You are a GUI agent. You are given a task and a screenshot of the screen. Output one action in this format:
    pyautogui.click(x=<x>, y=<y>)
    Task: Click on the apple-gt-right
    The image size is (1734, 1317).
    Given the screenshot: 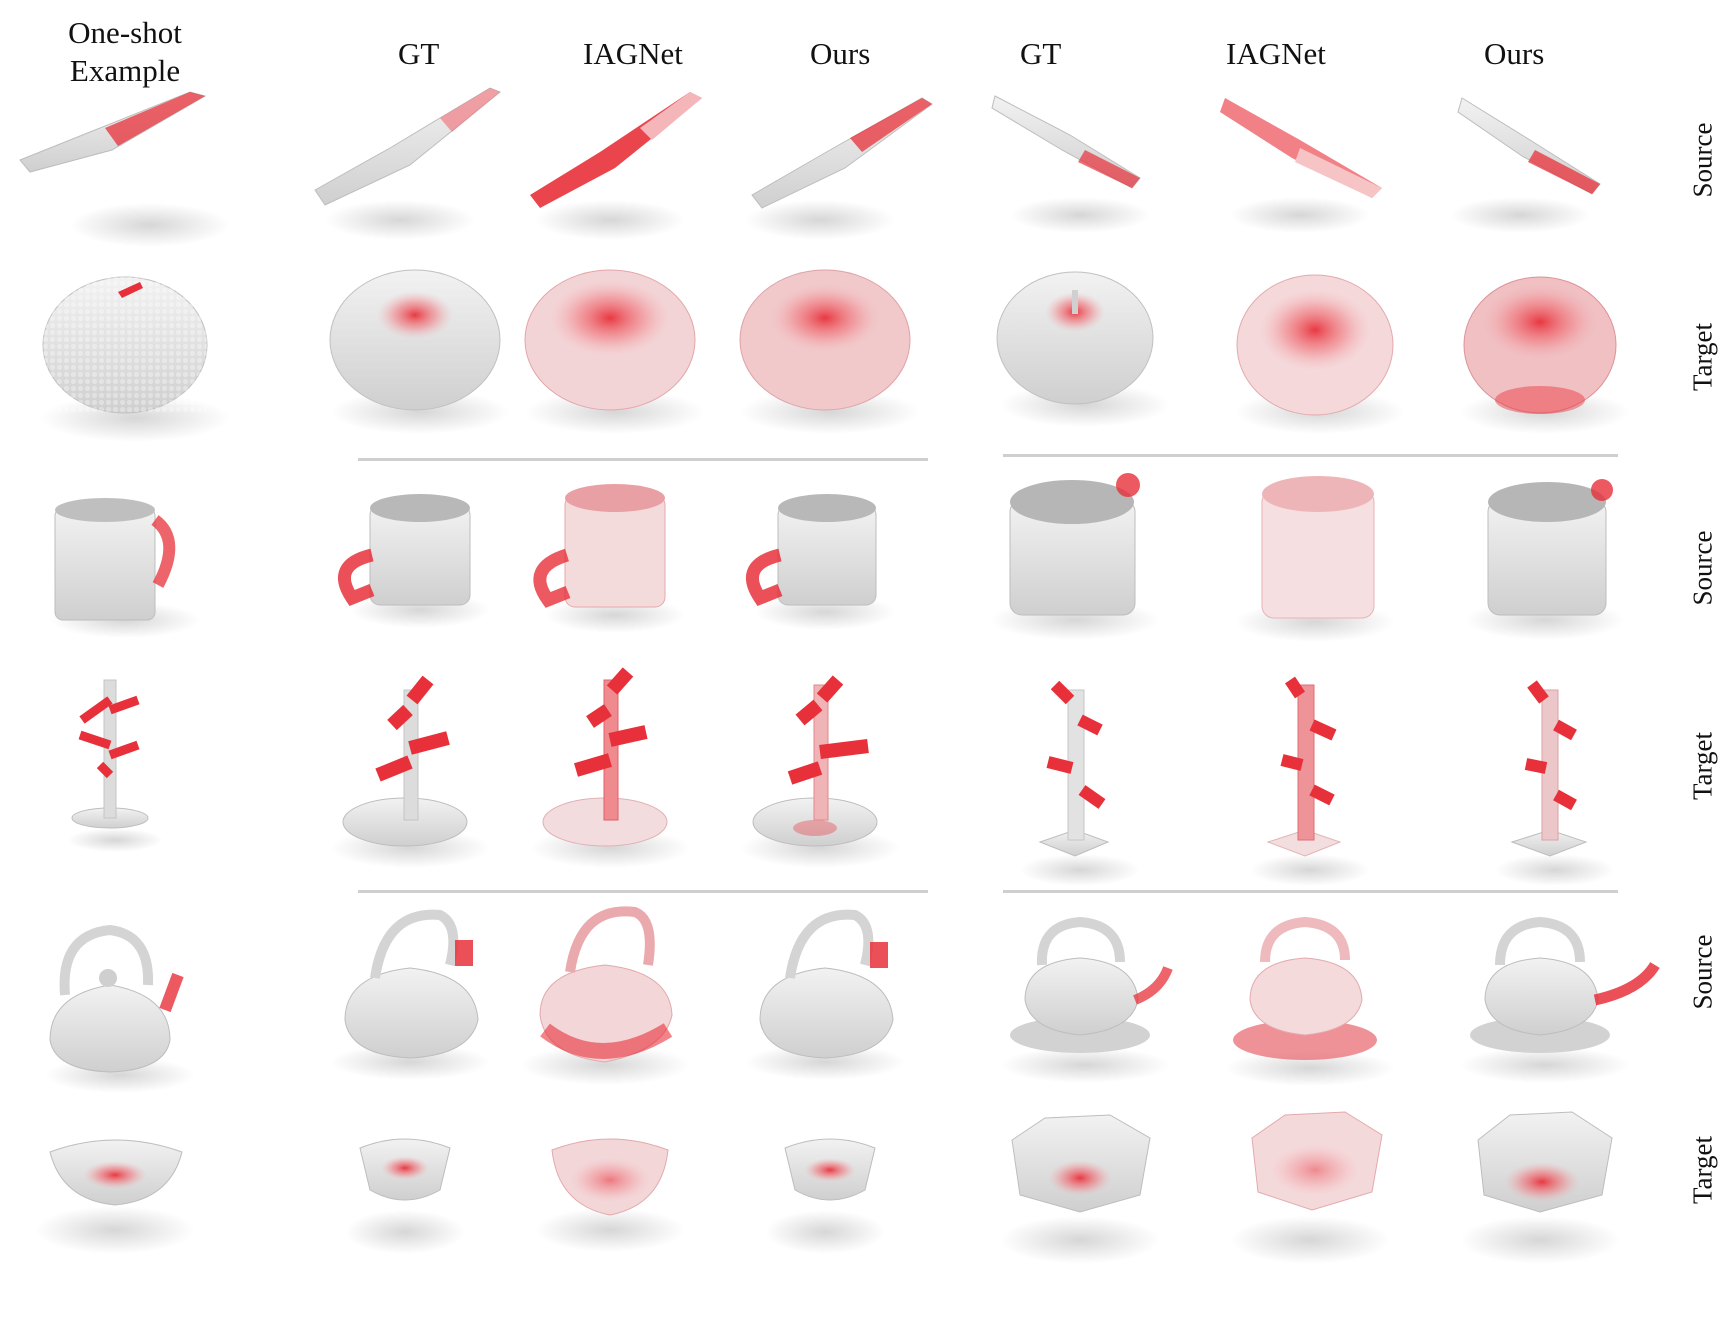 What is the action you would take?
    pyautogui.click(x=1083, y=349)
    